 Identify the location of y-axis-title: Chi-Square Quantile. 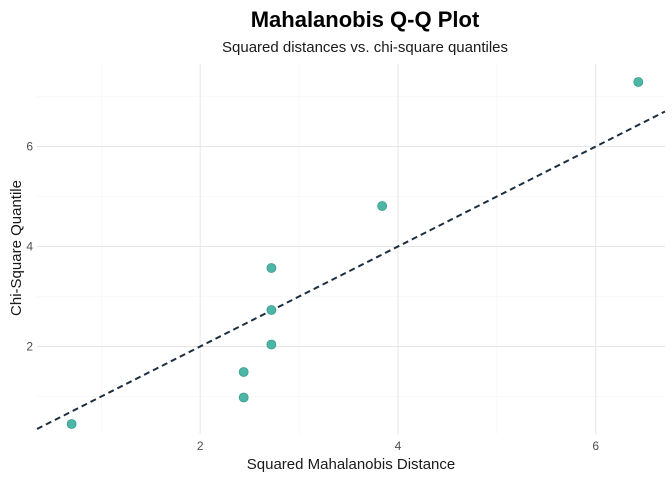
(16, 248).